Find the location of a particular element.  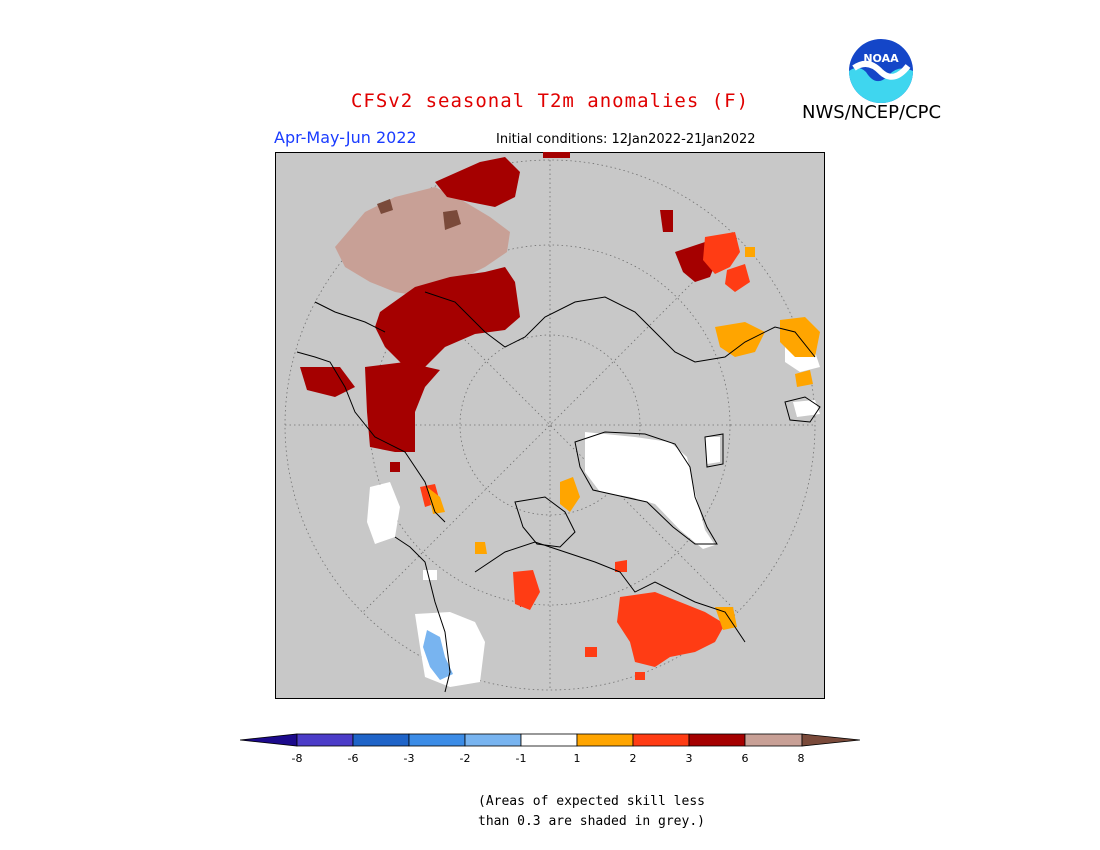

colorbar-tick-label: 6 is located at coordinates (745, 758).